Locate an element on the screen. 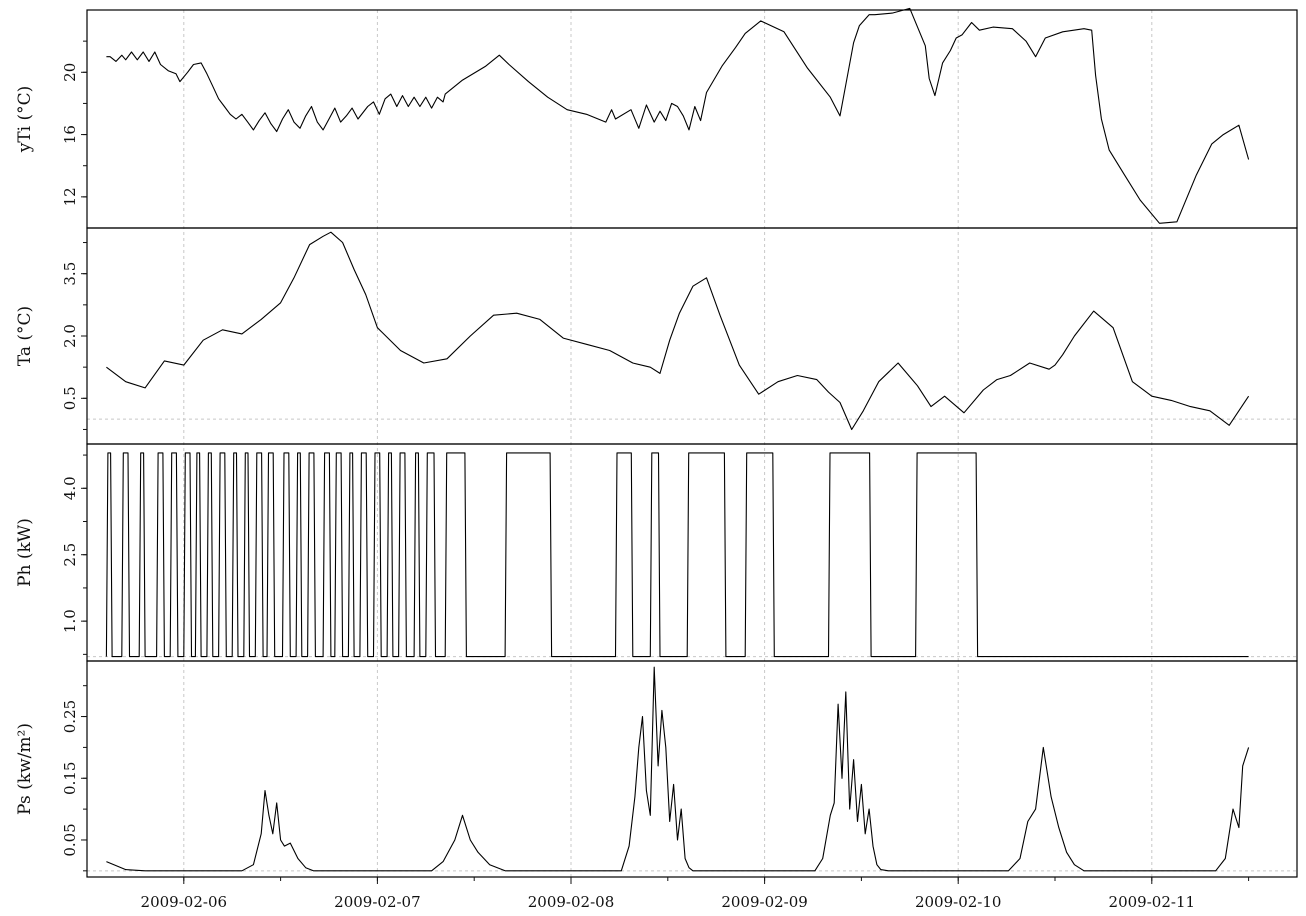 Image resolution: width=1306 pixels, height=916 pixels. x-tick-label-1: 2009-02-07 is located at coordinates (377, 902).